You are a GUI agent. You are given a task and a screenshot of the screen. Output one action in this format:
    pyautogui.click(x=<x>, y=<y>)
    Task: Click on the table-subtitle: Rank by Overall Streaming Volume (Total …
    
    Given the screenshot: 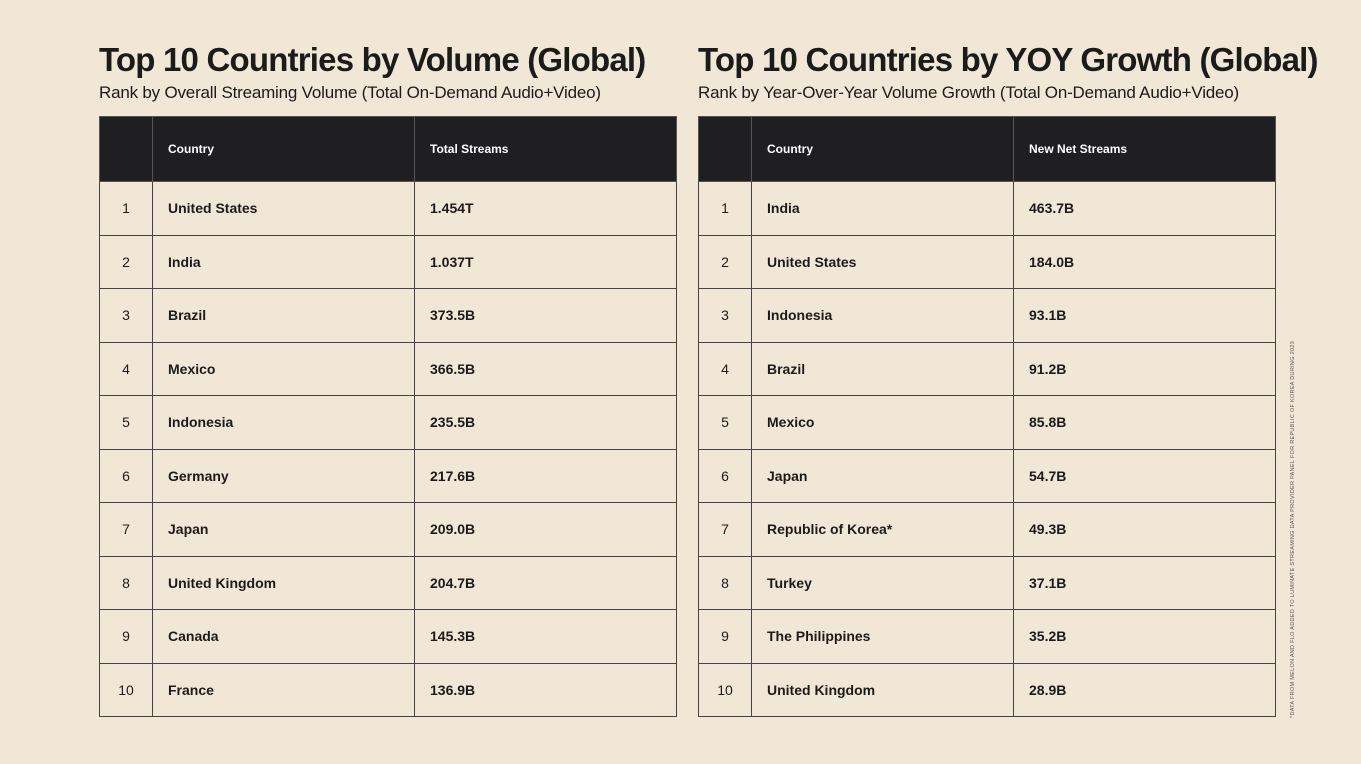 What is the action you would take?
    pyautogui.click(x=350, y=92)
    